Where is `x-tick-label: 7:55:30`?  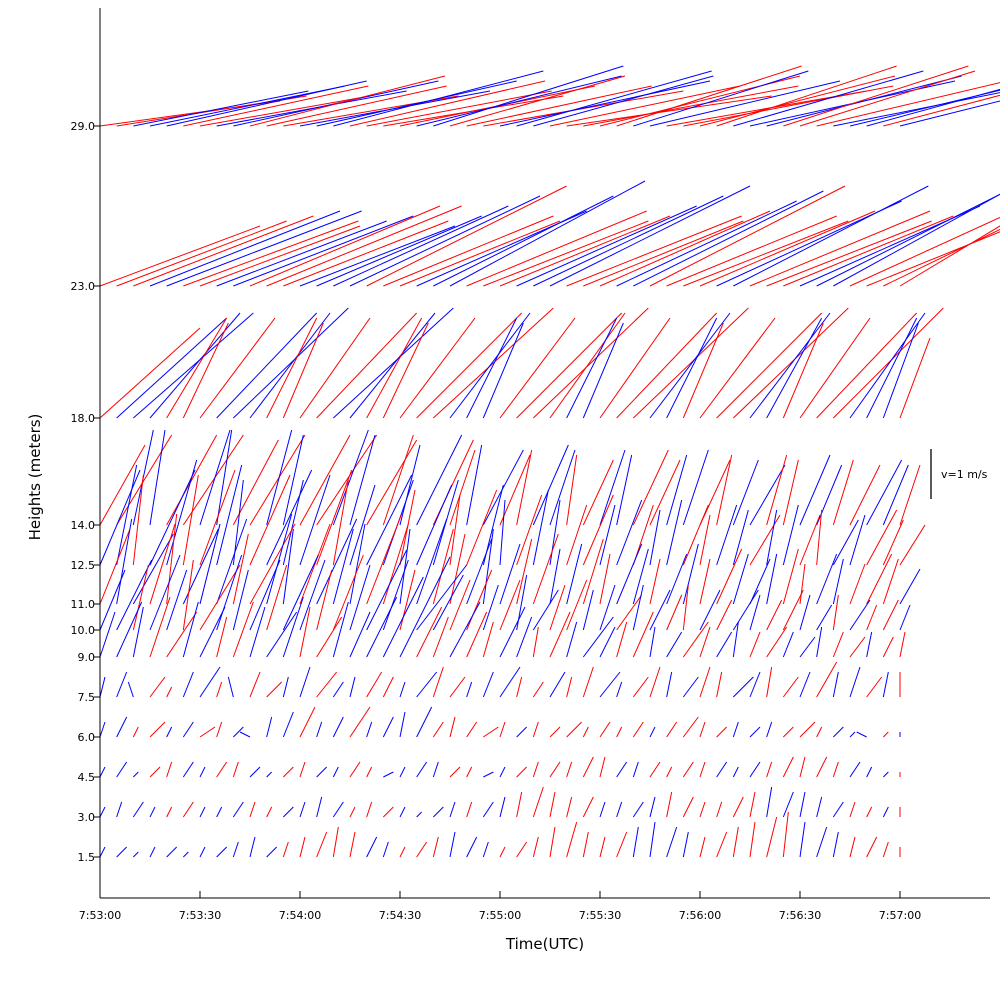
x-tick-label: 7:55:30 is located at coordinates (600, 915).